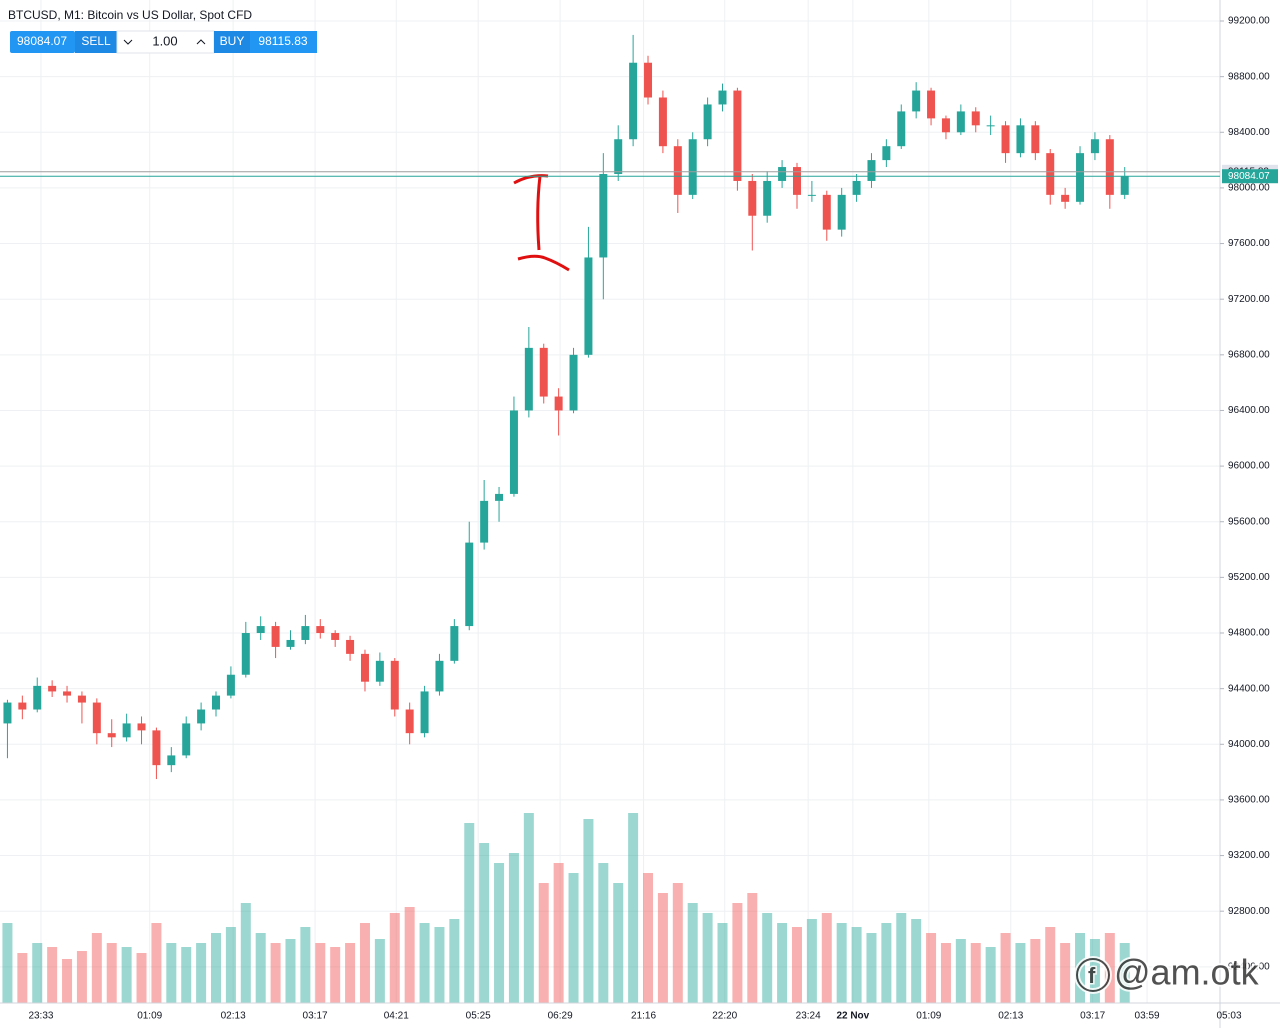  Describe the element at coordinates (1249, 688) in the screenshot. I see `y-tick-label: 94400.00` at that location.